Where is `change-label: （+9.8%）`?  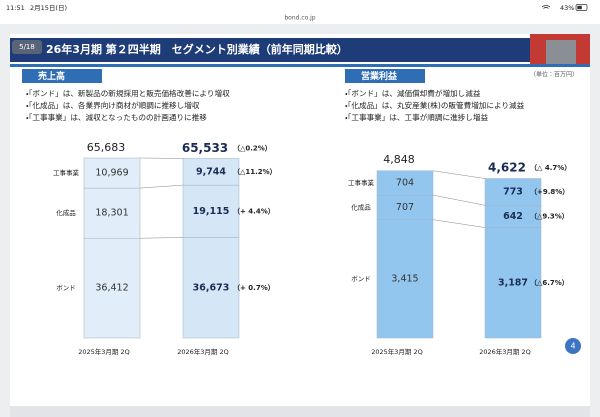
change-label: （+9.8%） is located at coordinates (549, 192).